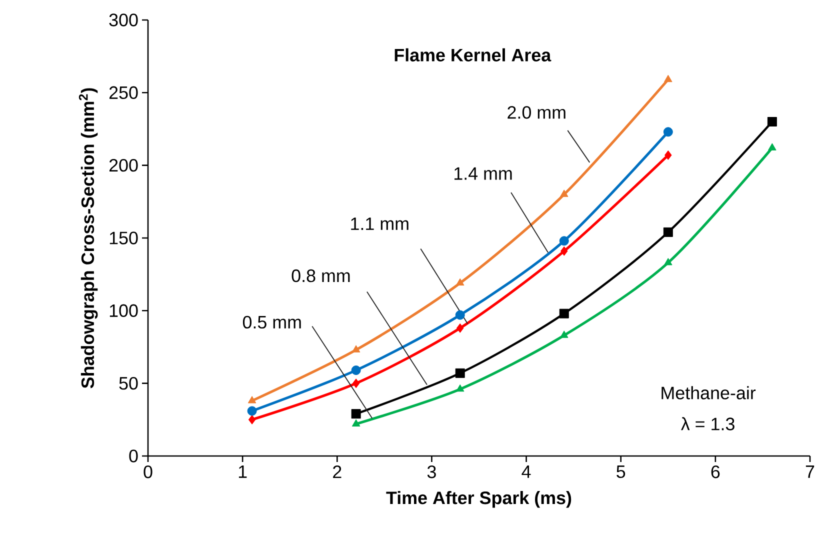 This screenshot has height=552, width=824. What do you see at coordinates (537, 112) in the screenshot?
I see `annotation: 2.0 mm` at bounding box center [537, 112].